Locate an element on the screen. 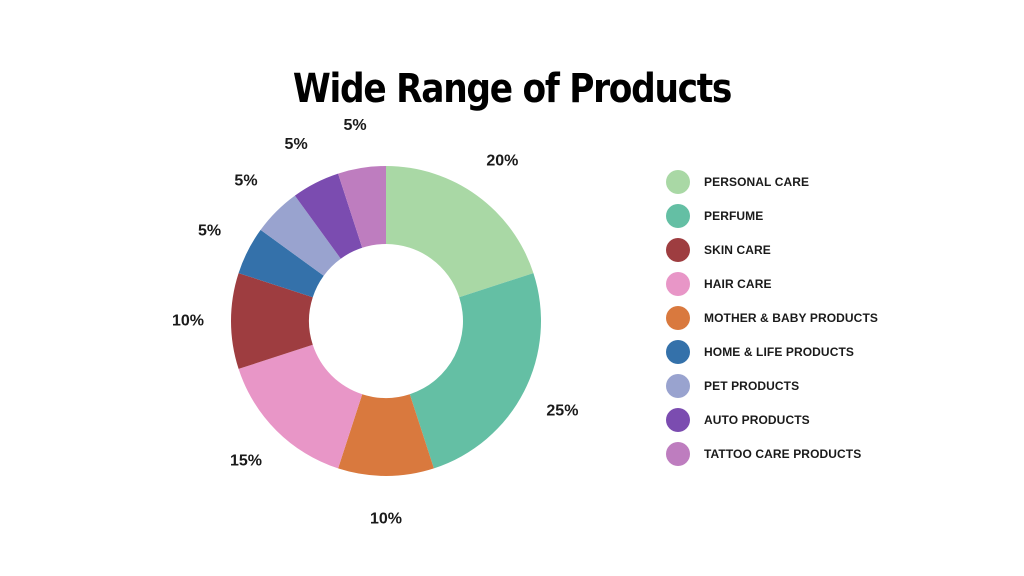 This screenshot has height=576, width=1024. donut-slice-skin-care is located at coordinates (271, 321).